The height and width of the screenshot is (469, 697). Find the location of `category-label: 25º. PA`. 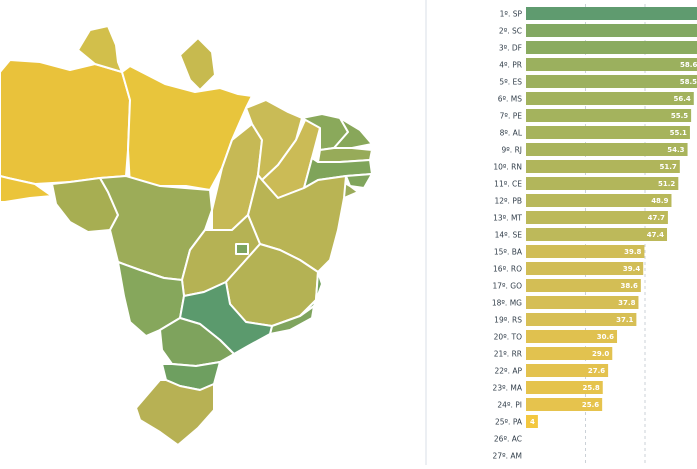

category-label: 25º. PA is located at coordinates (509, 422).